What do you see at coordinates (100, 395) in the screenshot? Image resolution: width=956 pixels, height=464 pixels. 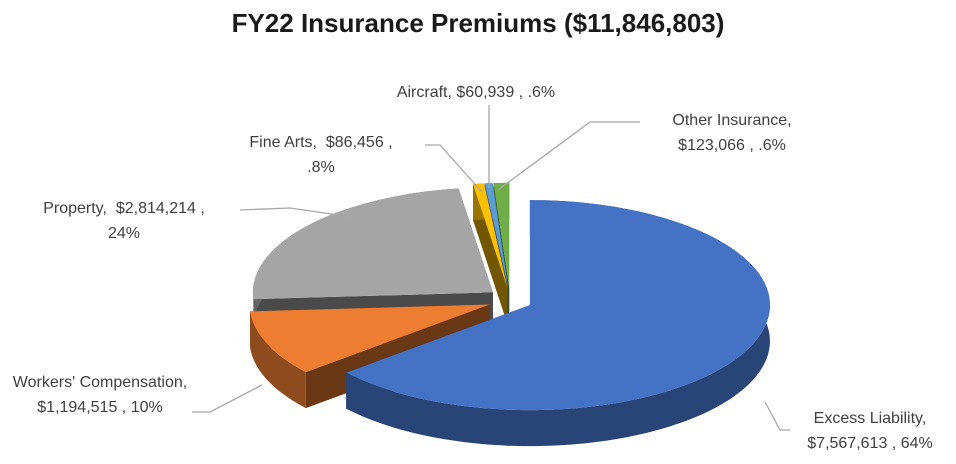 I see `data-label: Workers' Compensation, $1,194,515 , 10%` at bounding box center [100, 395].